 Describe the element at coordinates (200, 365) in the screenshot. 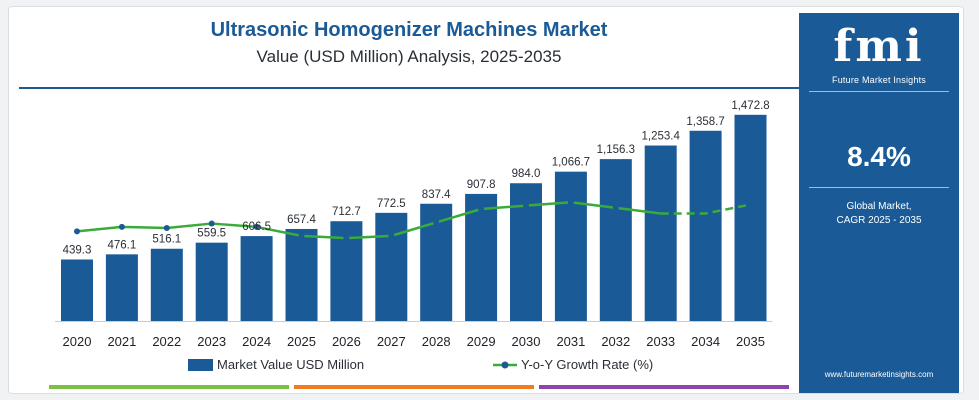

I see `legend-bar-swatch` at that location.